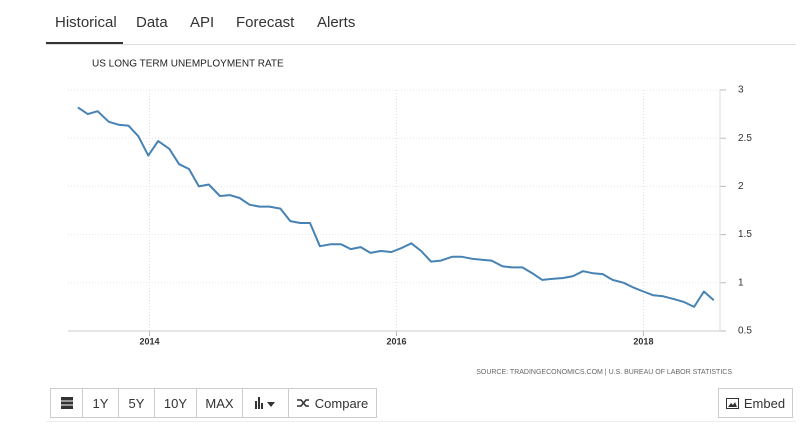  What do you see at coordinates (136, 403) in the screenshot?
I see `range-button: 5Y` at bounding box center [136, 403].